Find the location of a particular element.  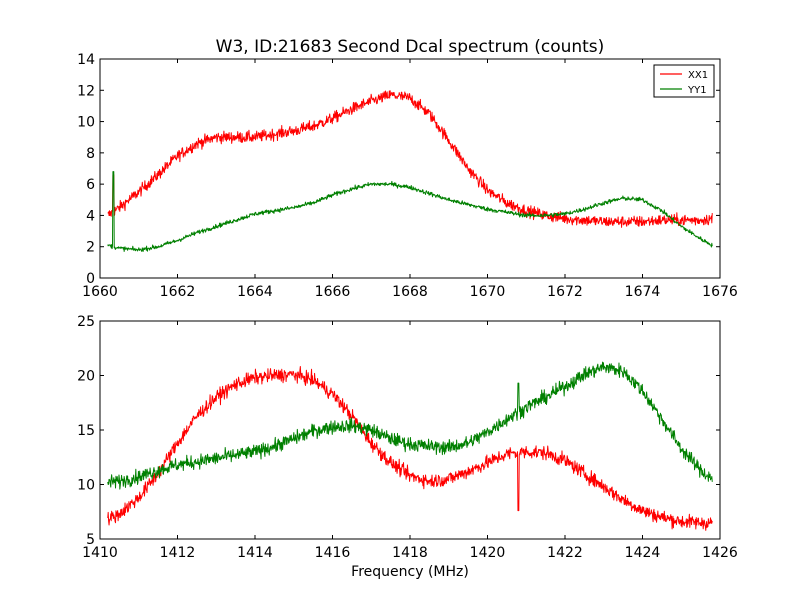

top-x-tick-label: 1662 is located at coordinates (178, 292).